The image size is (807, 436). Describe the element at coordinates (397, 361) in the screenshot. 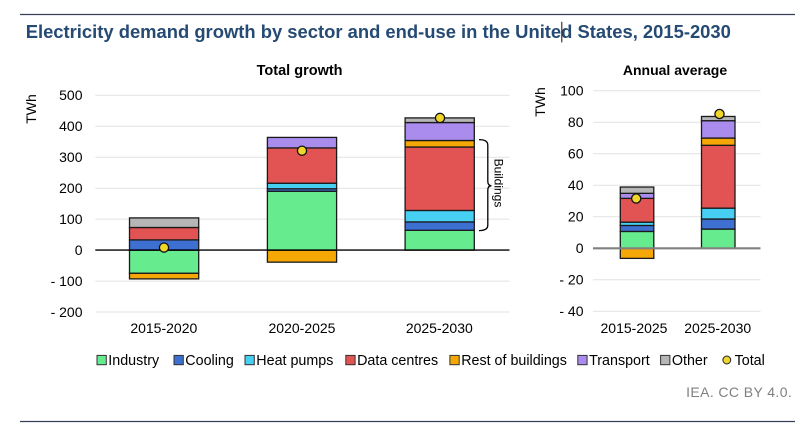

I see `svg-text: Data centres` at that location.